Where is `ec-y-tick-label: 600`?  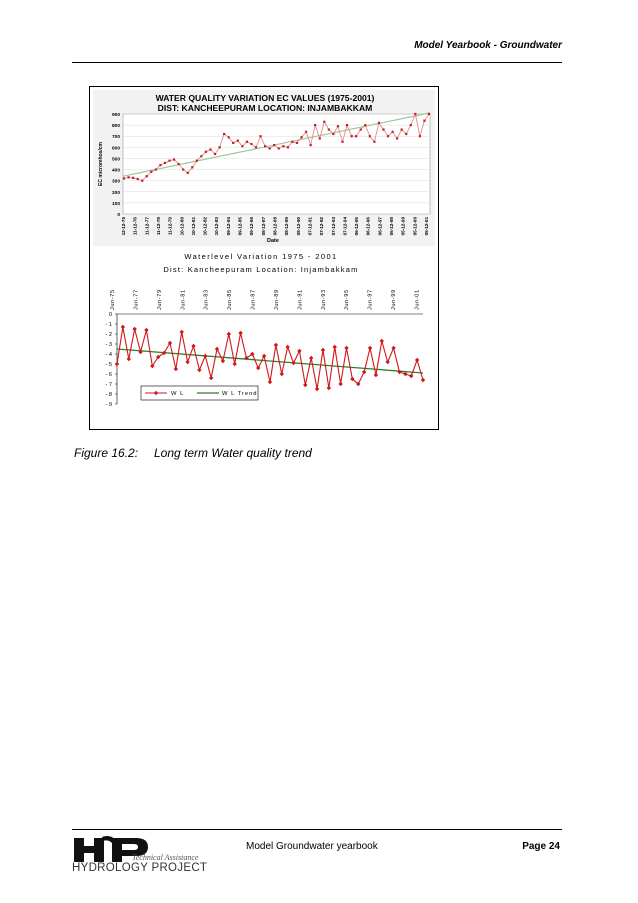 ec-y-tick-label: 600 is located at coordinates (116, 148).